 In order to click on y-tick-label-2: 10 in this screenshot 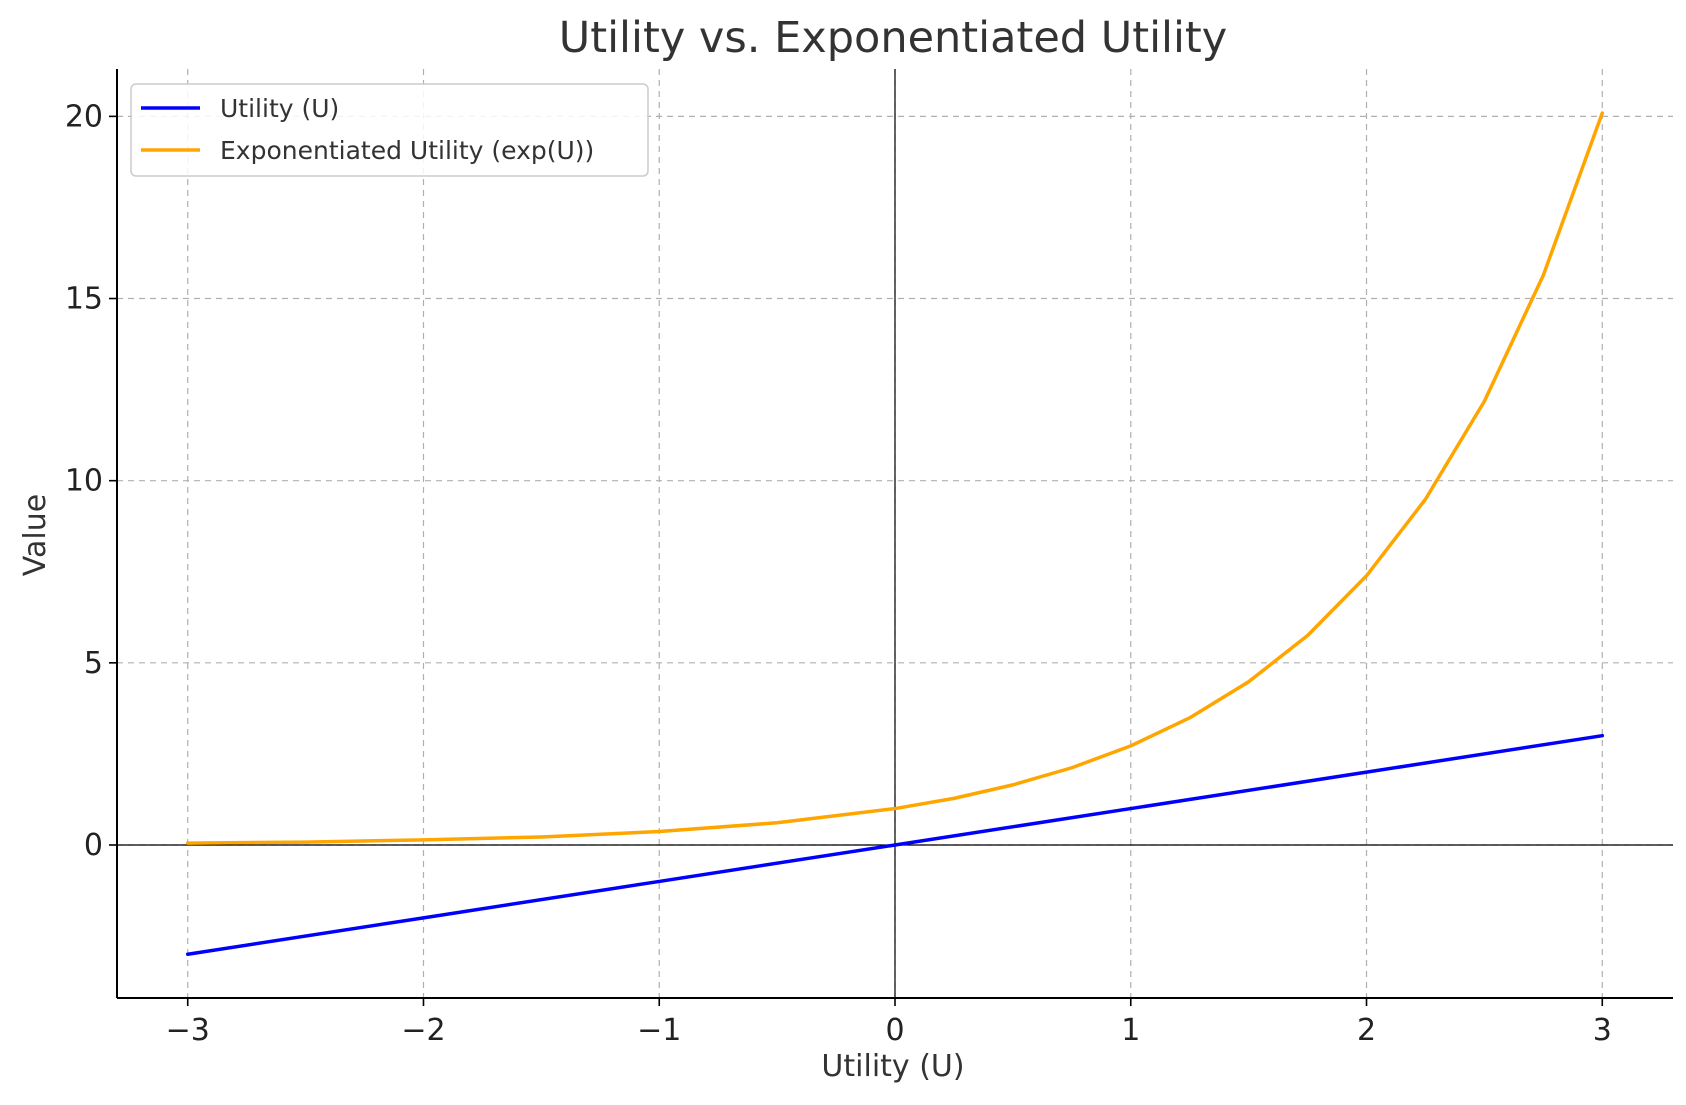, I will do `click(84, 481)`.